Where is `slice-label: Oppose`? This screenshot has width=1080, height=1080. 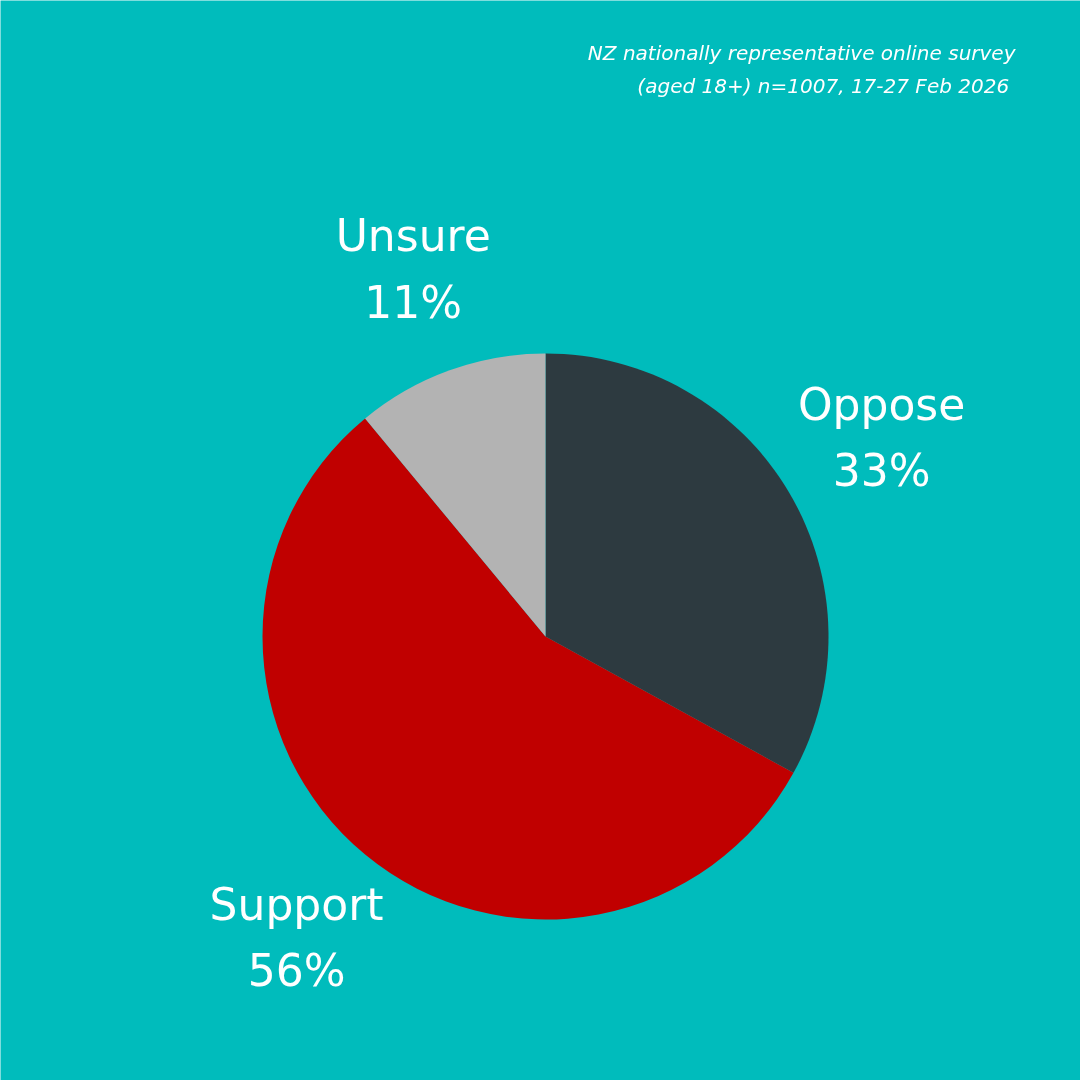 slice-label: Oppose is located at coordinates (881, 405).